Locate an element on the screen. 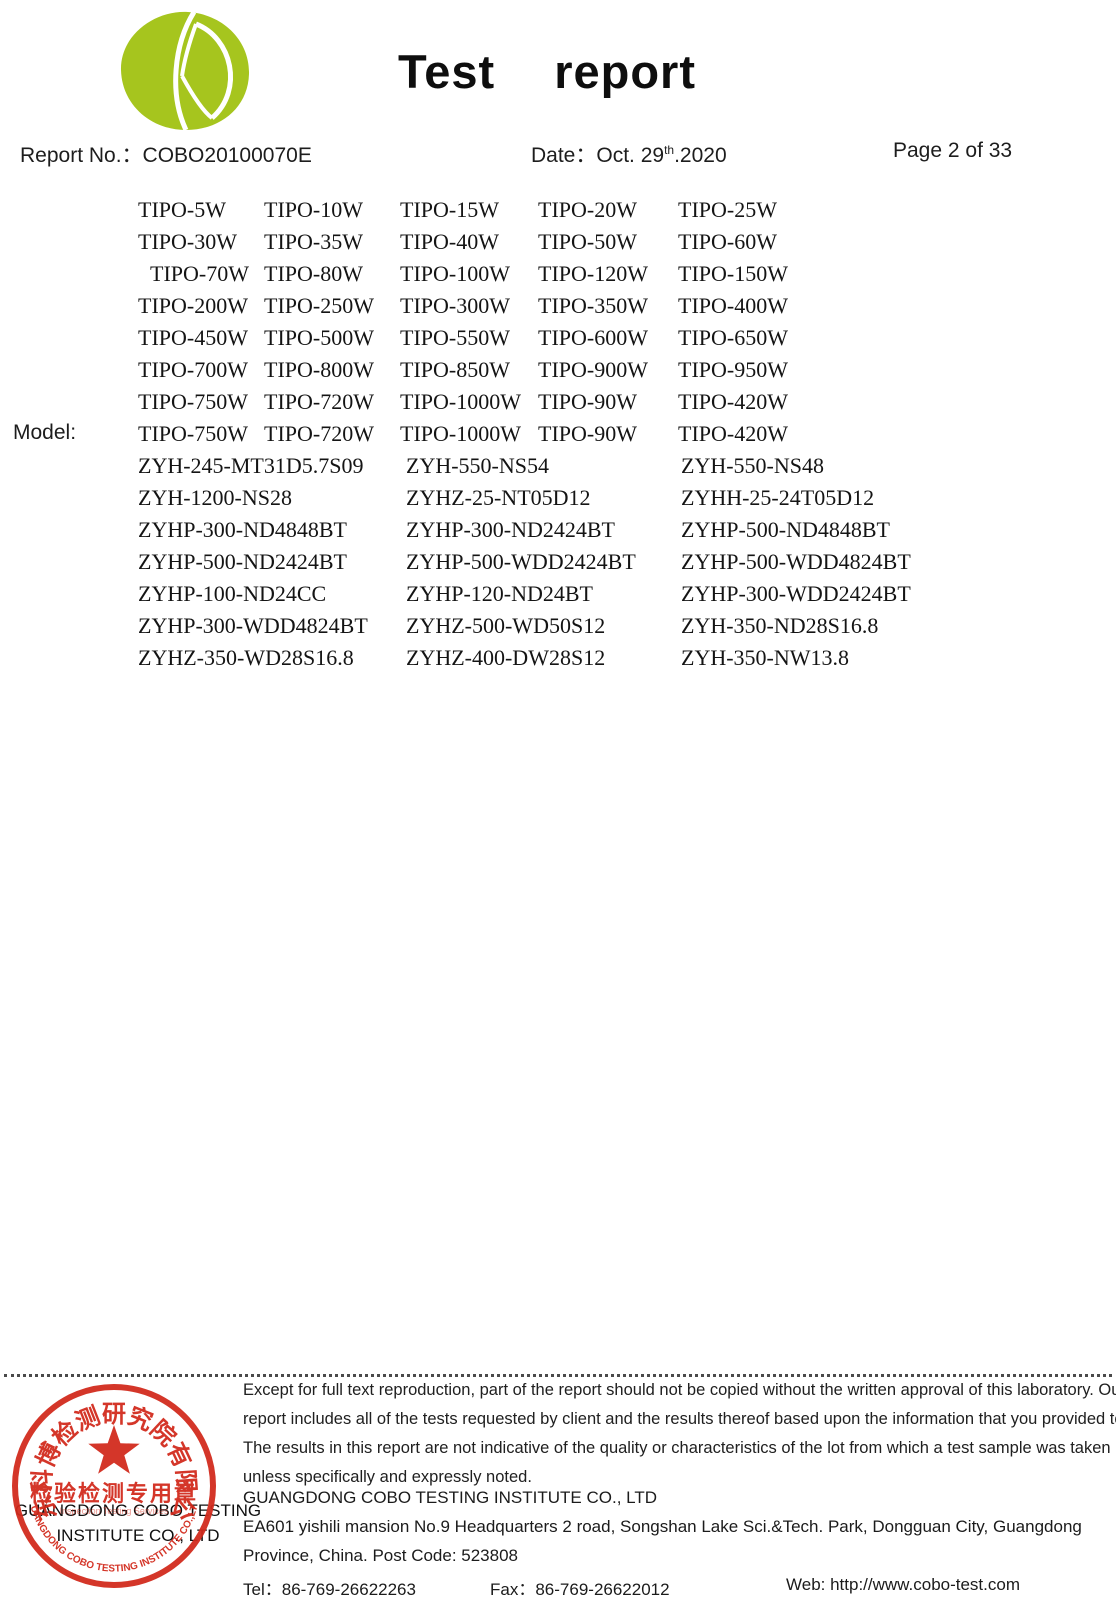  model-cell: TIPO-40W is located at coordinates (449, 241).